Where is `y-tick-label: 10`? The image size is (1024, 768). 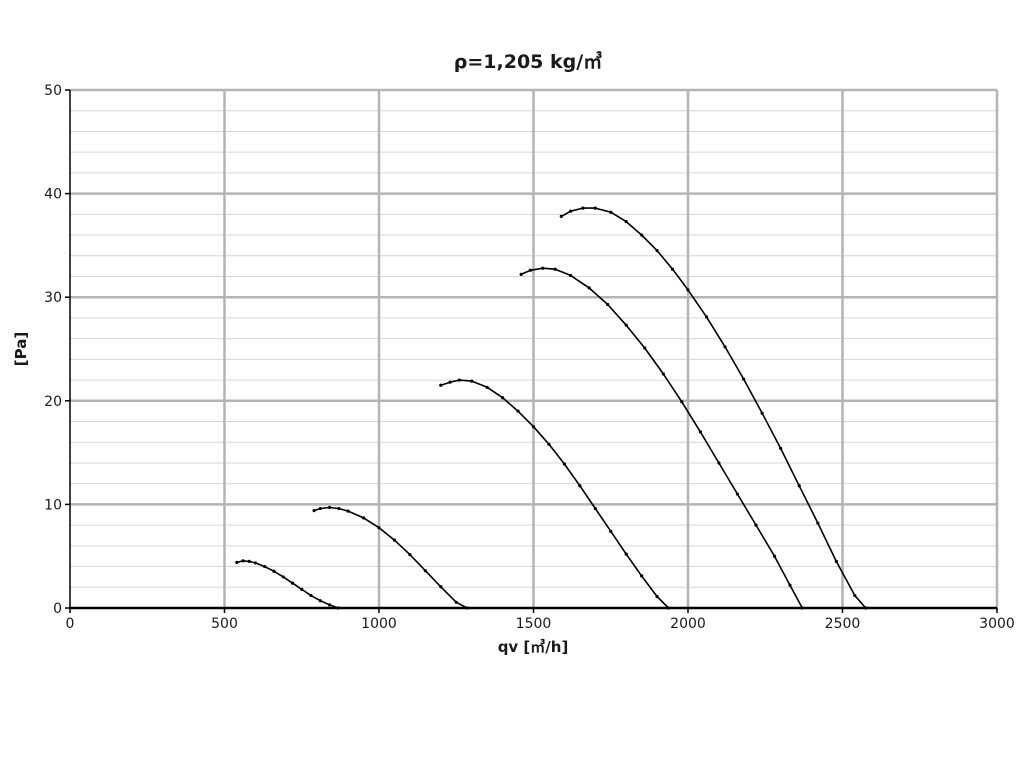 y-tick-label: 10 is located at coordinates (53, 505).